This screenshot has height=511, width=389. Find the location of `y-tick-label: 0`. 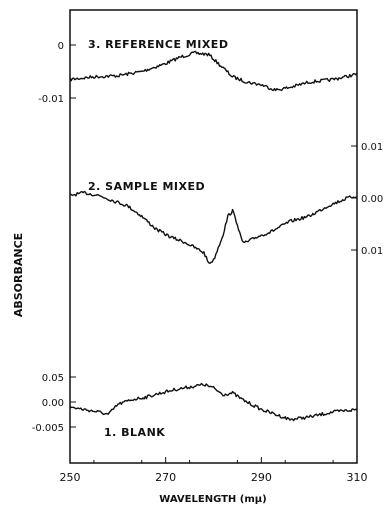

y-tick-label: 0 is located at coordinates (61, 46).